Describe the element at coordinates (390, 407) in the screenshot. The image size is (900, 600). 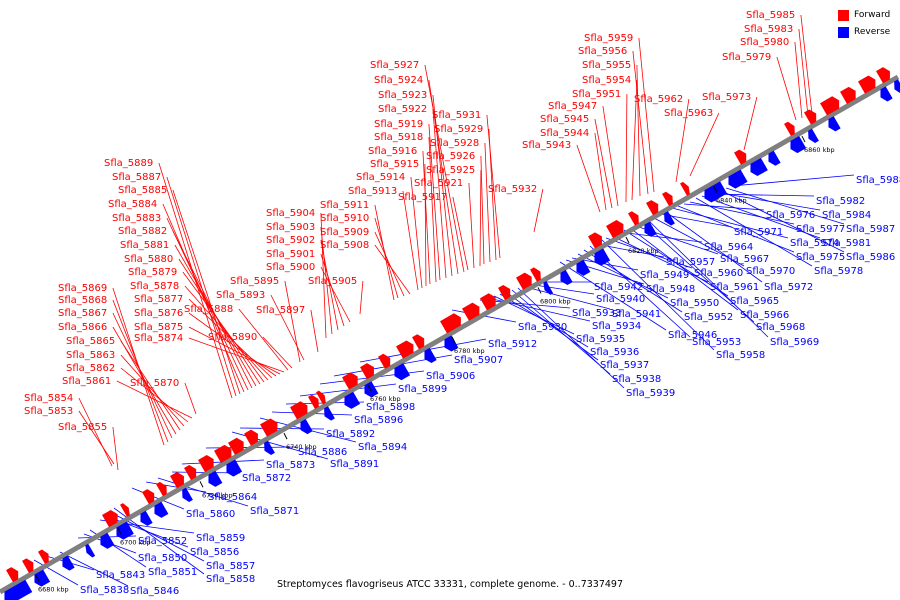
I see `gene-label-sfla-5898: Sfla_5898` at that location.